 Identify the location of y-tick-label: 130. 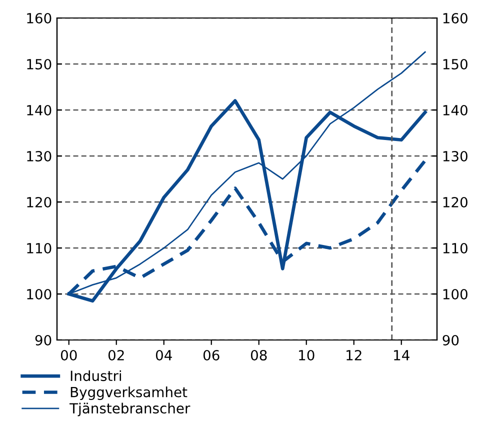
(39, 156).